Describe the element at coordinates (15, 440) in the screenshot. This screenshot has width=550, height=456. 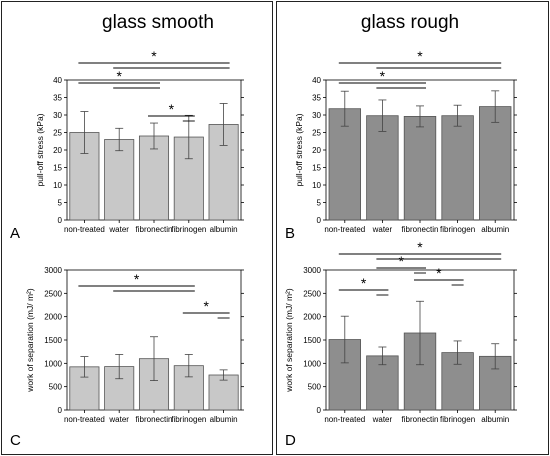
I see `panel-label: C` at that location.